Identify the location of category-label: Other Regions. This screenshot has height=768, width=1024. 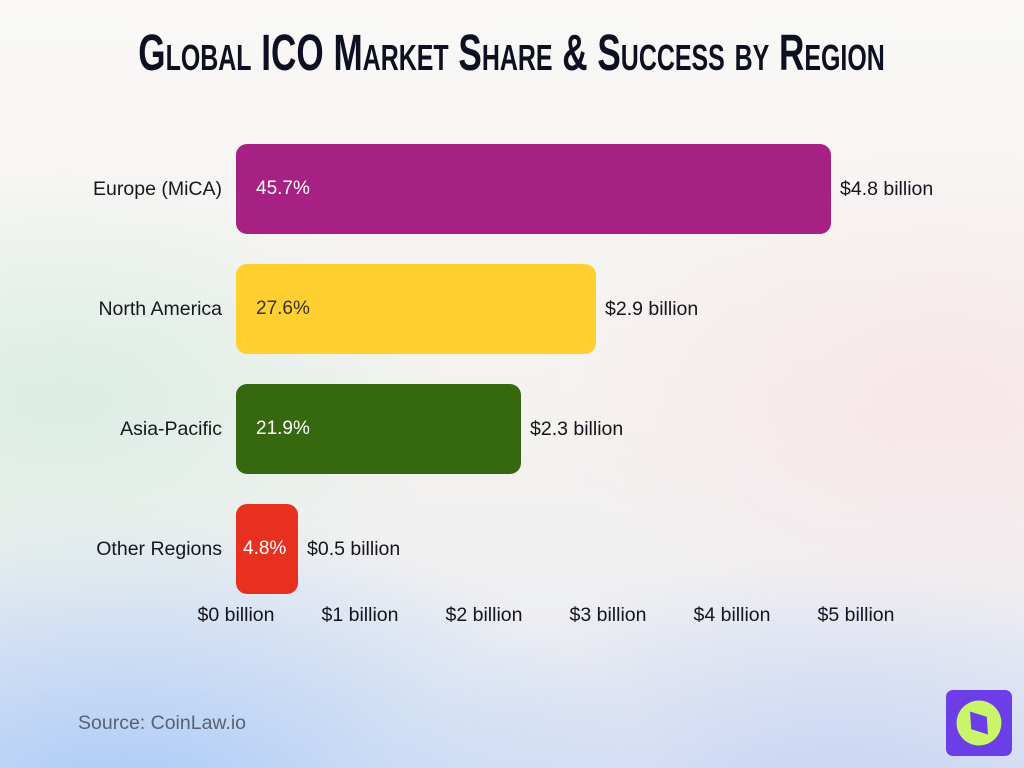
(159, 549).